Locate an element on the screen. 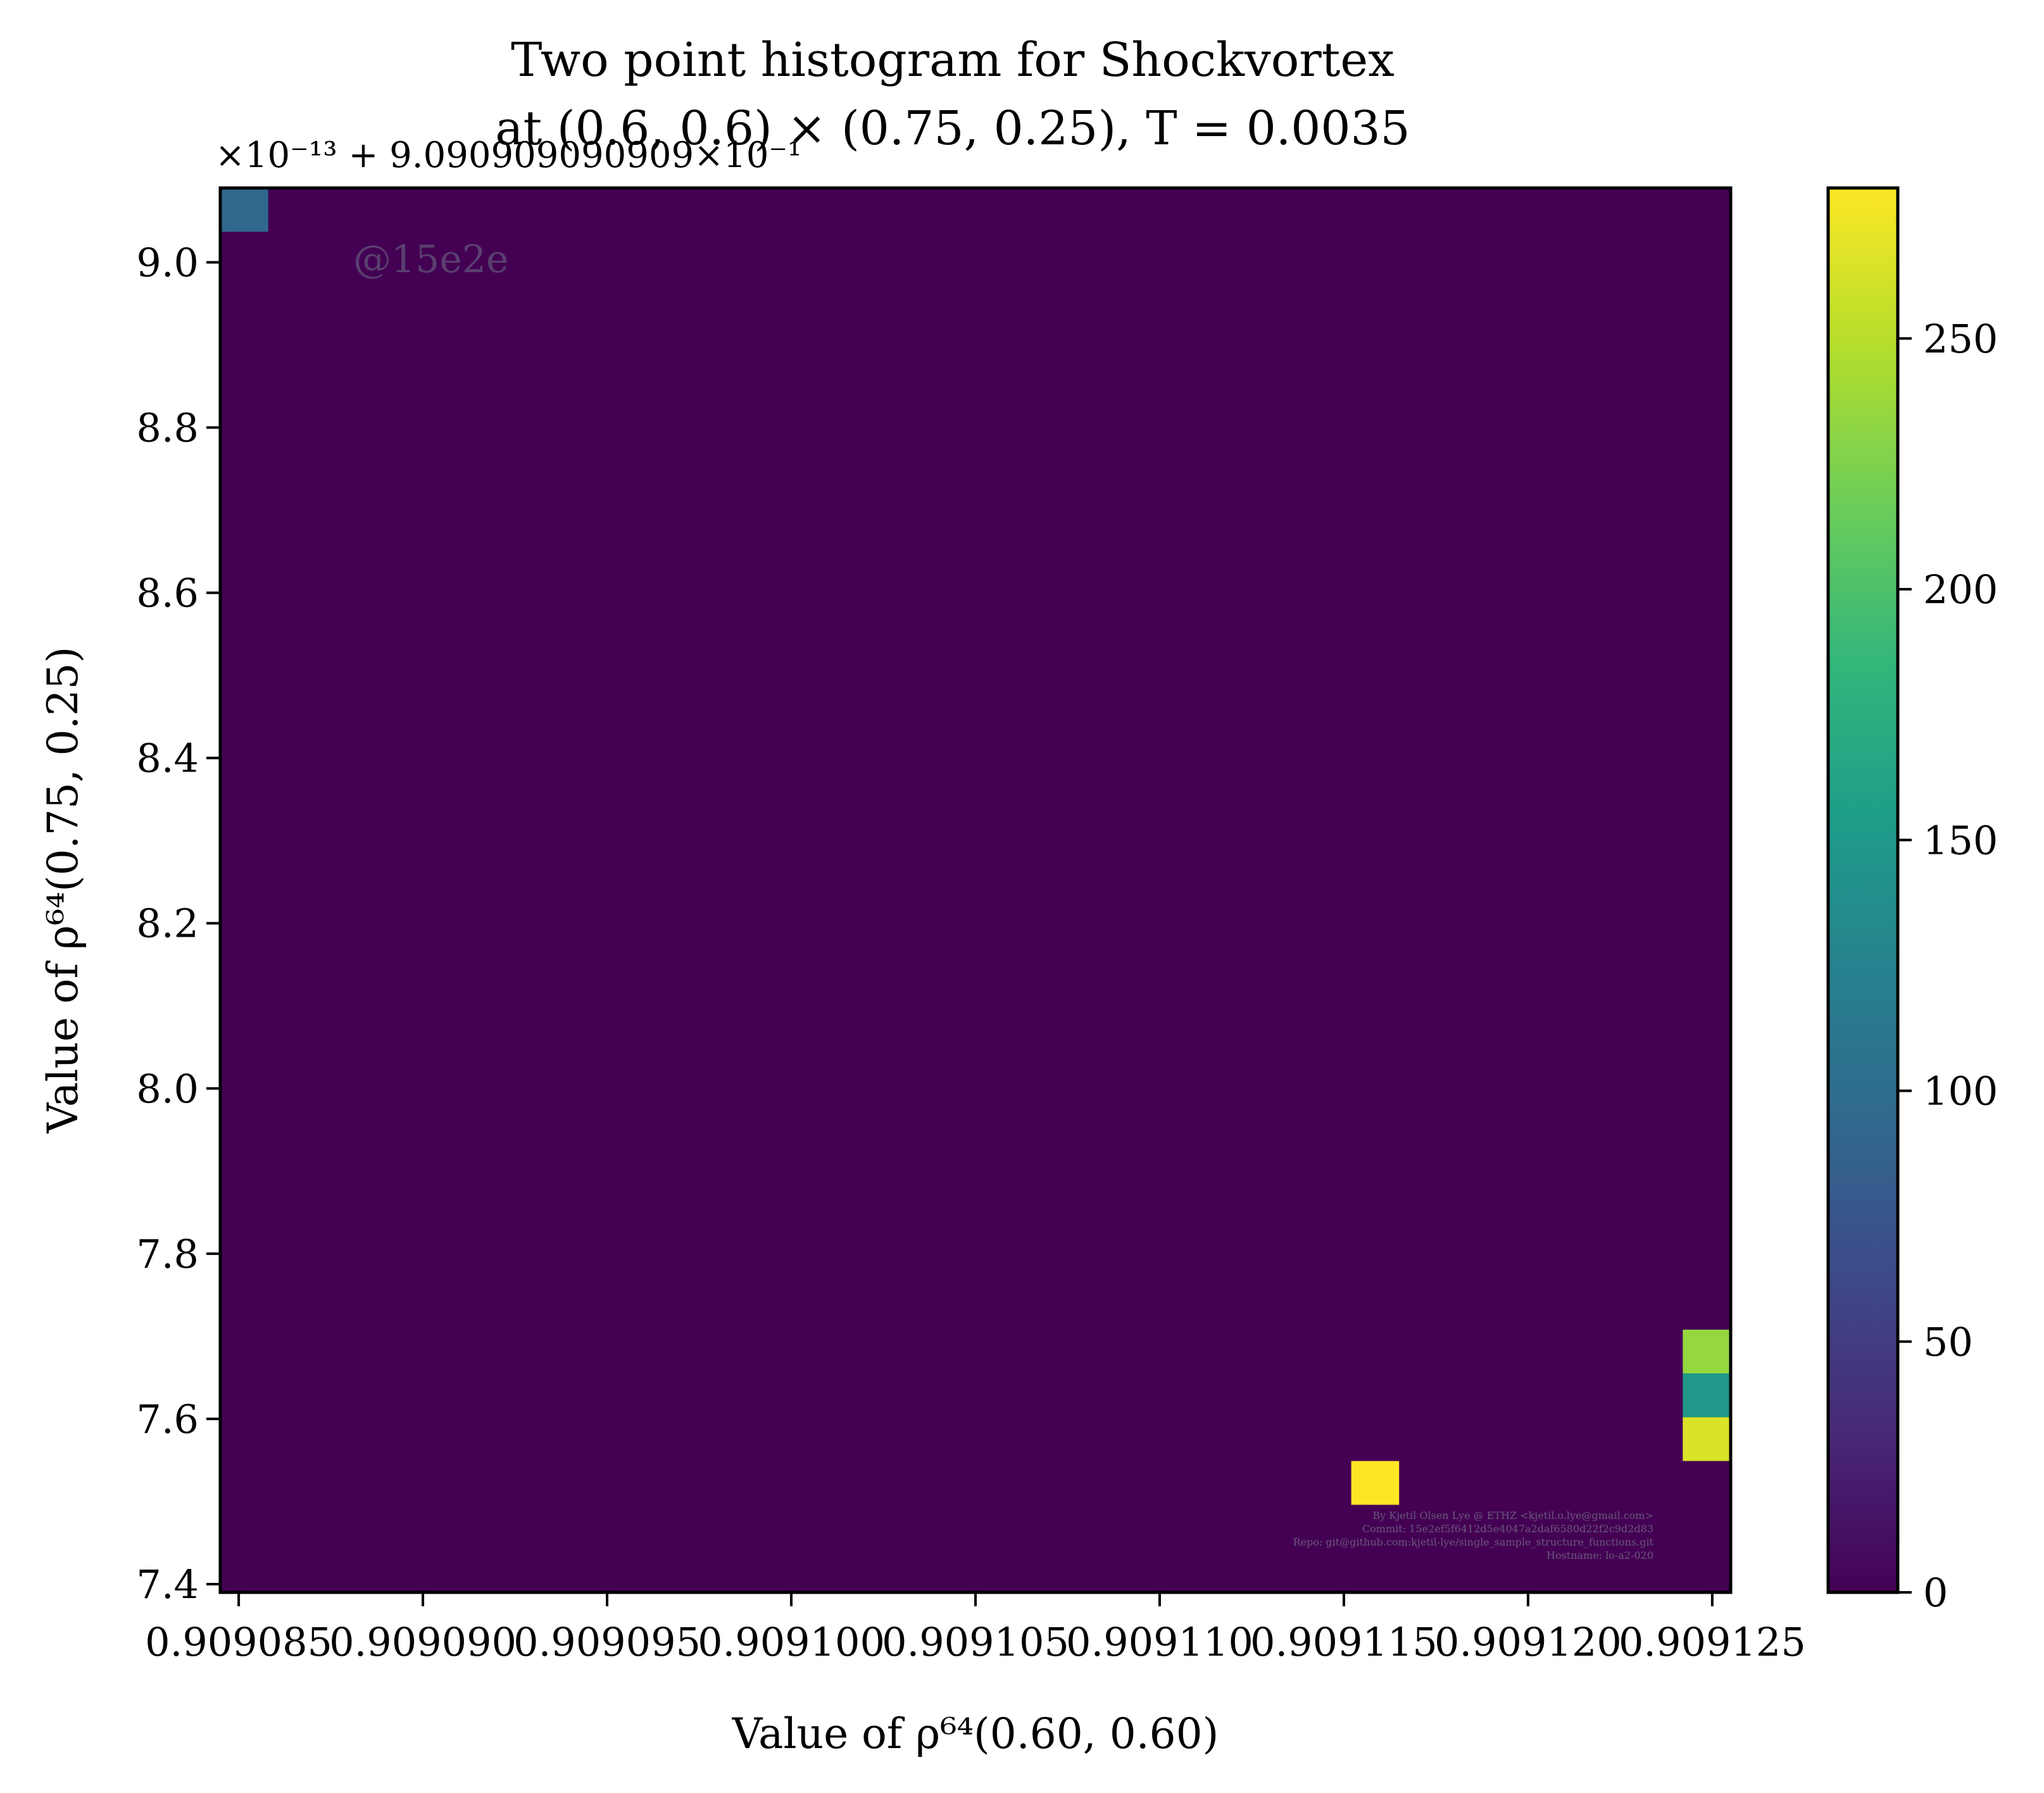 This screenshot has width=2044, height=1793. y-tick-label: 9.0 is located at coordinates (167, 262).